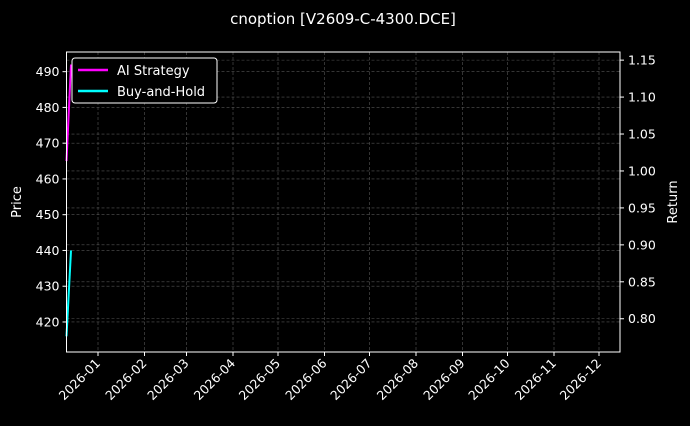  What do you see at coordinates (126, 380) in the screenshot?
I see `x-tick-label: 2026-02` at bounding box center [126, 380].